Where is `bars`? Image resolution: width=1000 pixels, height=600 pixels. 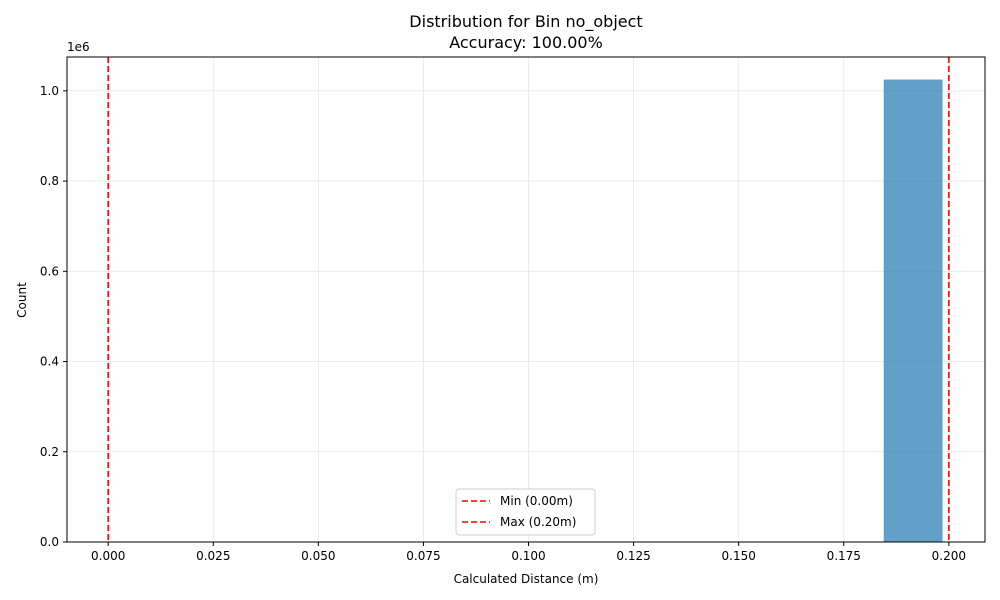 bars is located at coordinates (913, 310).